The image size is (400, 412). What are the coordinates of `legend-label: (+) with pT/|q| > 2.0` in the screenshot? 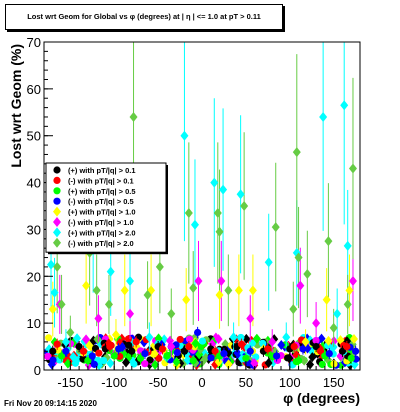 It's located at (102, 232).